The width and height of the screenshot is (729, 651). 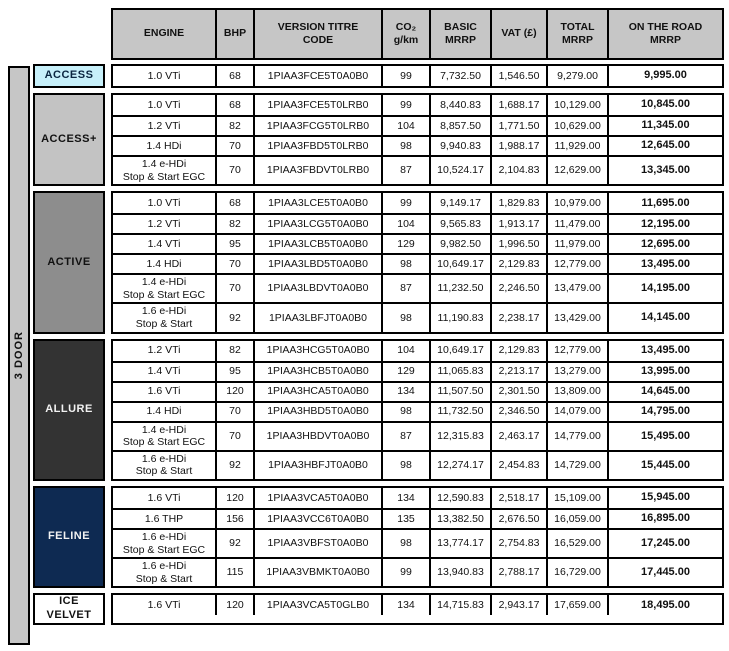 I want to click on cell-total-mrrp: 16,059.00, so click(x=578, y=518).